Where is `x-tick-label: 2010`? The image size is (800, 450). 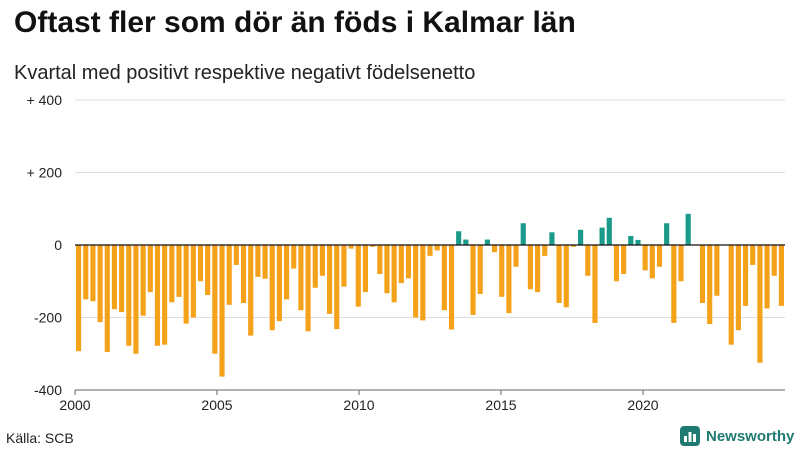 x-tick-label: 2010 is located at coordinates (358, 405).